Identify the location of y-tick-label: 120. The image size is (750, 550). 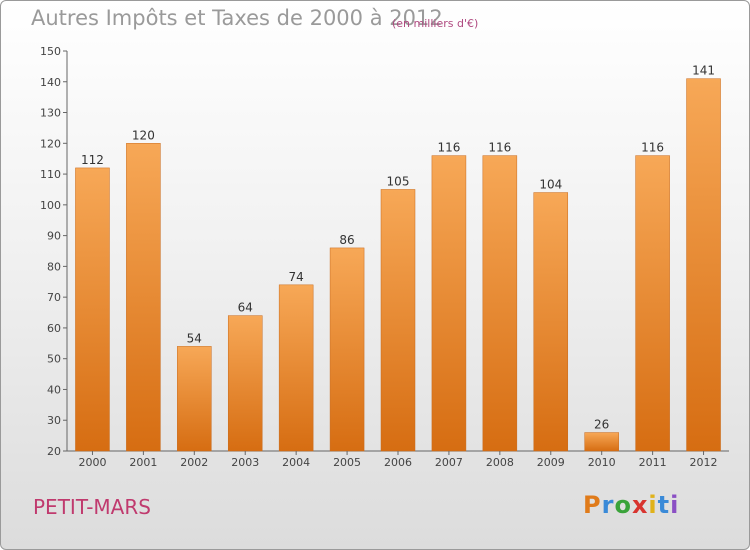
(50, 143).